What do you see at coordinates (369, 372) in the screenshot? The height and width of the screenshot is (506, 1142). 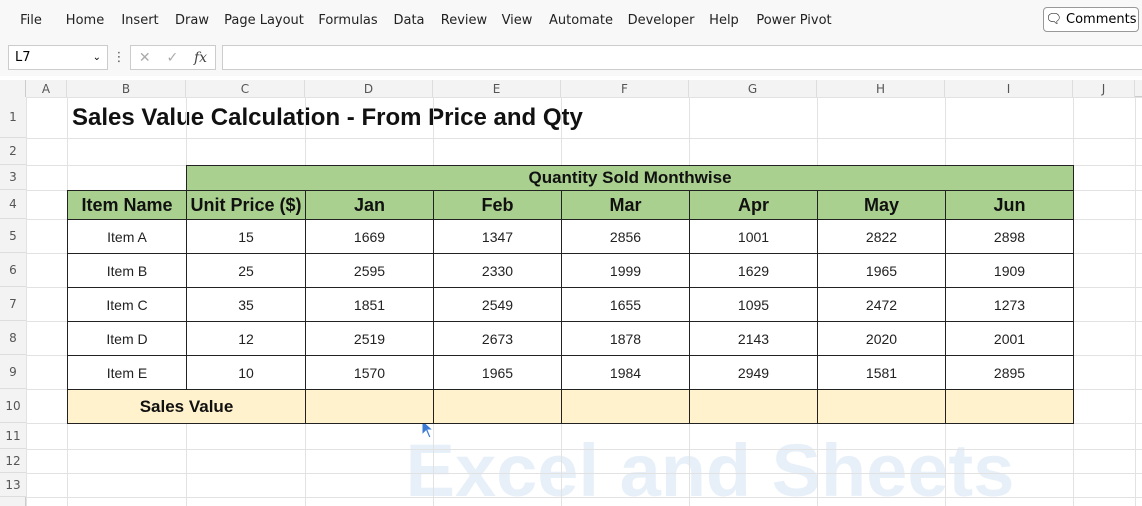 I see `table-cell: 1570` at bounding box center [369, 372].